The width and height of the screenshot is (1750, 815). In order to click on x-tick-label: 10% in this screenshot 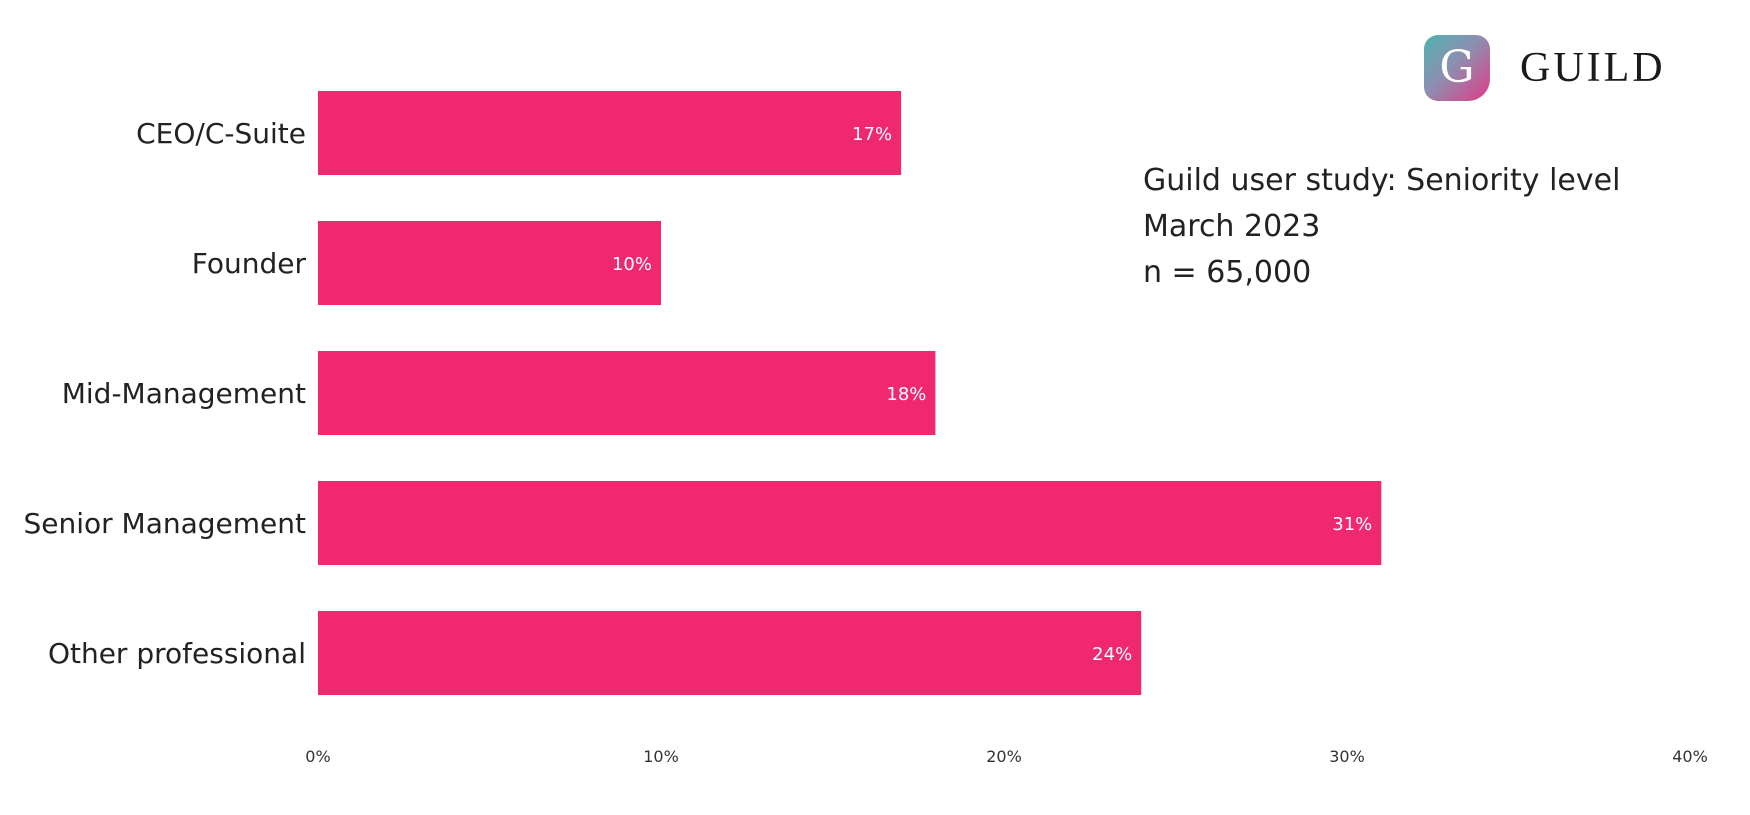, I will do `click(661, 756)`.